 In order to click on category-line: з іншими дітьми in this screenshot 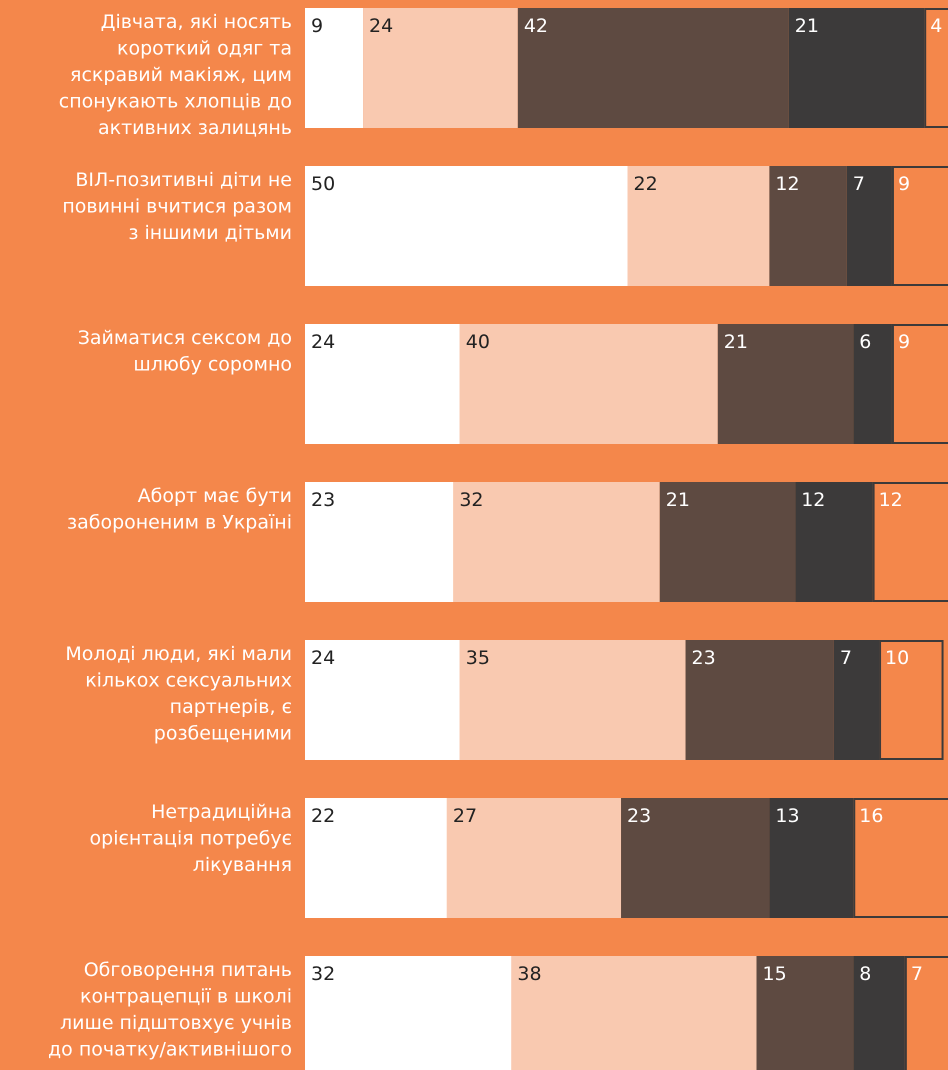, I will do `click(210, 233)`.